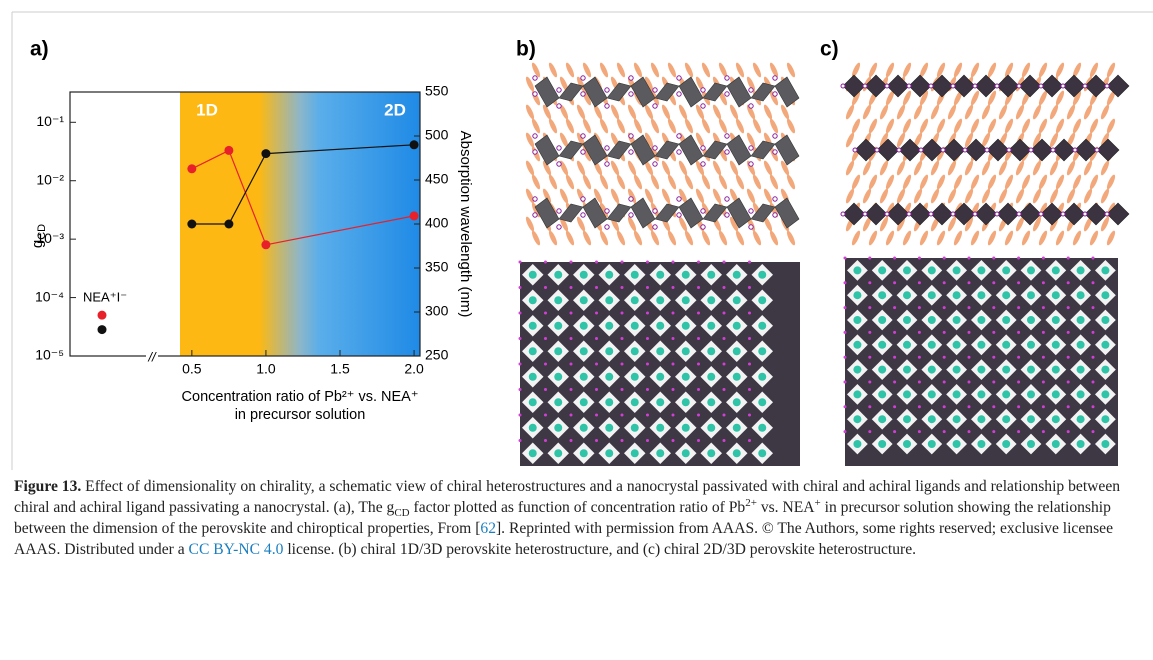 This screenshot has height=660, width=1153. I want to click on caption-link: 62, so click(488, 528).